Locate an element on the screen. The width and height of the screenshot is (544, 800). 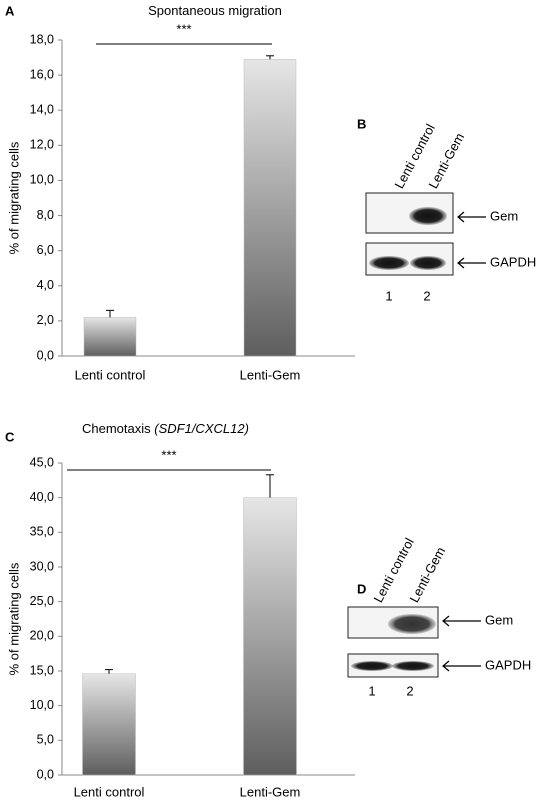
y-tick-label: 35,0 is located at coordinates (42, 532).